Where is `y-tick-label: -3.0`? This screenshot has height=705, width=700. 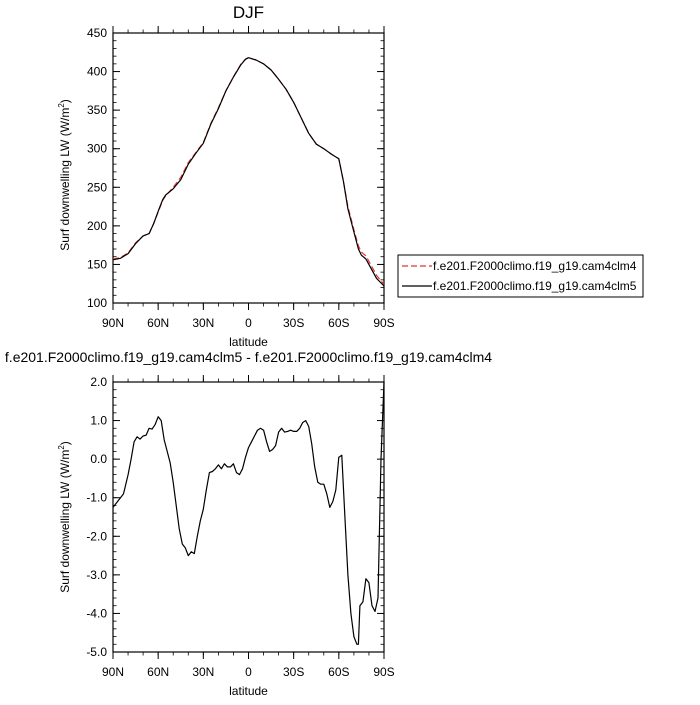 y-tick-label: -3.0 is located at coordinates (96, 575).